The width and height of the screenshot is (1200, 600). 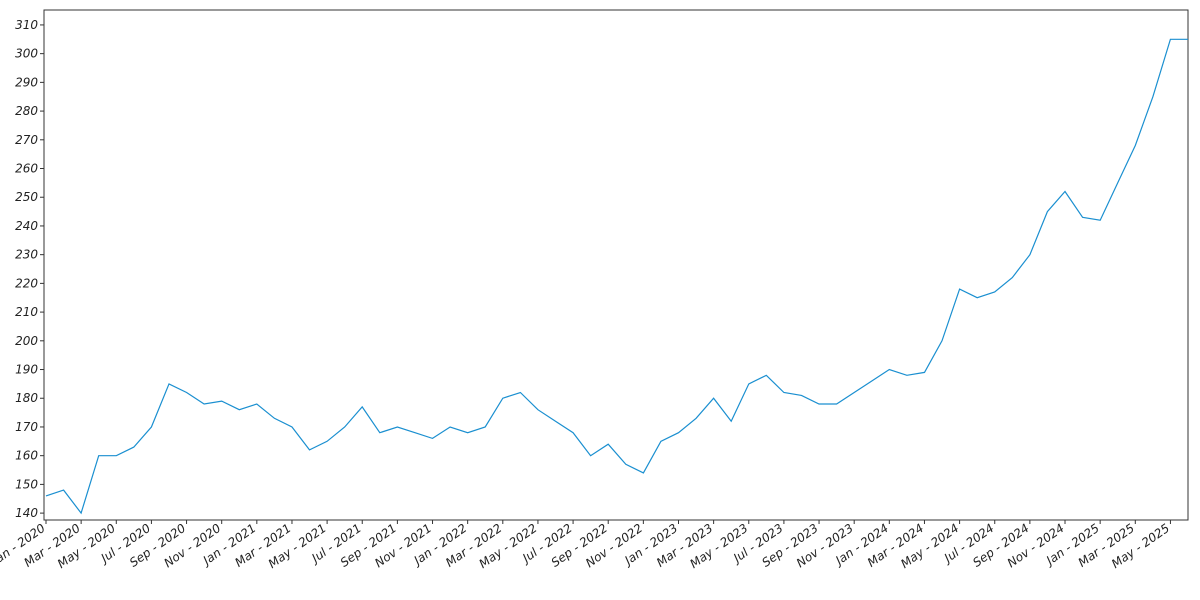 I want to click on y-tick-label: 200, so click(x=26, y=341).